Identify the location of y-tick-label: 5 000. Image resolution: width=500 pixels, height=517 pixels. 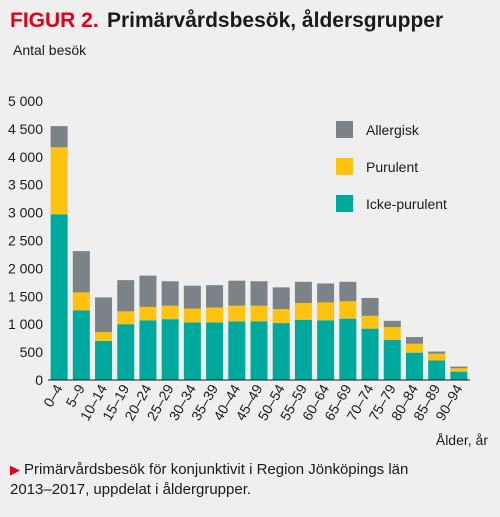
(25, 101).